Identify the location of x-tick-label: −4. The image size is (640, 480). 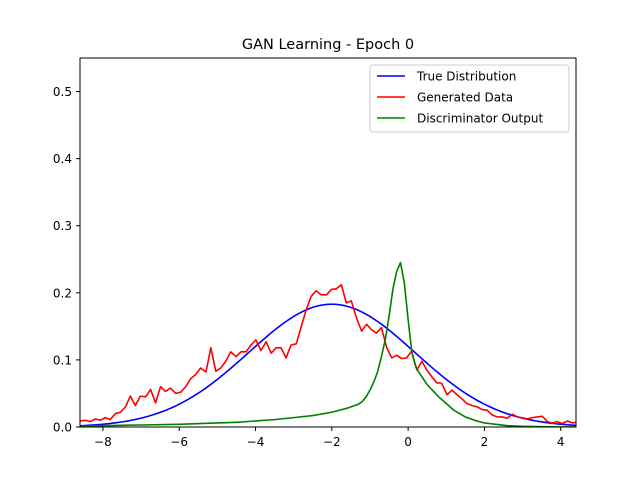
(256, 442).